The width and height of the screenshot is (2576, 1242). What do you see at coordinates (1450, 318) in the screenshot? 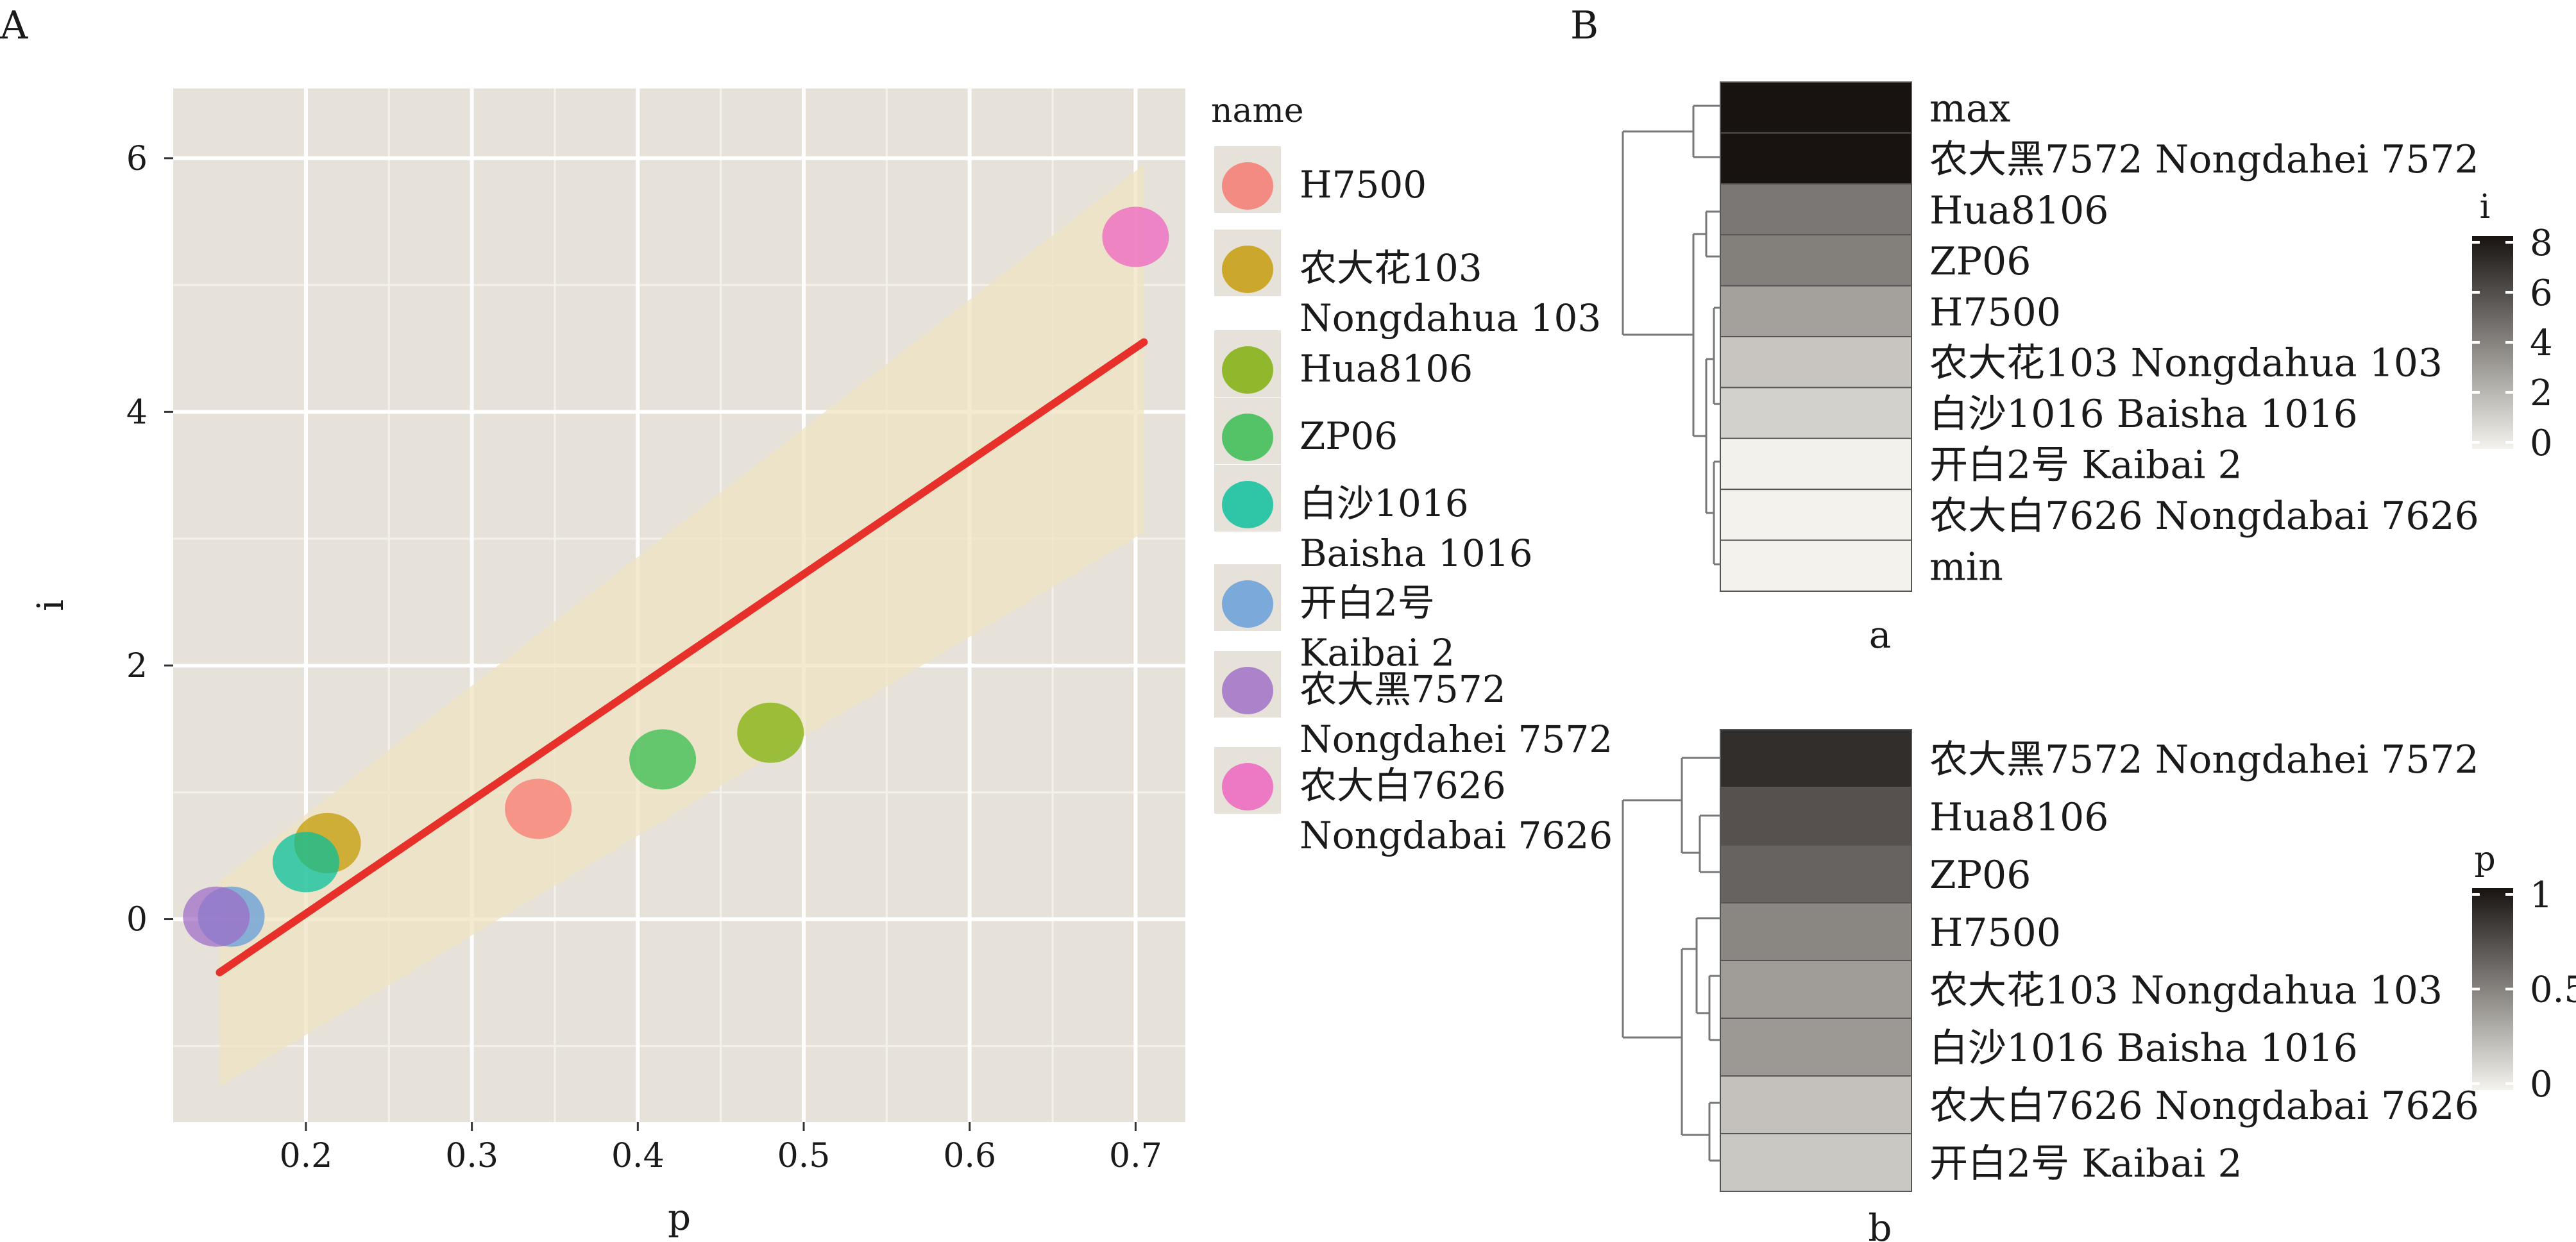
I see `legend-label: Nongdahua 103` at bounding box center [1450, 318].